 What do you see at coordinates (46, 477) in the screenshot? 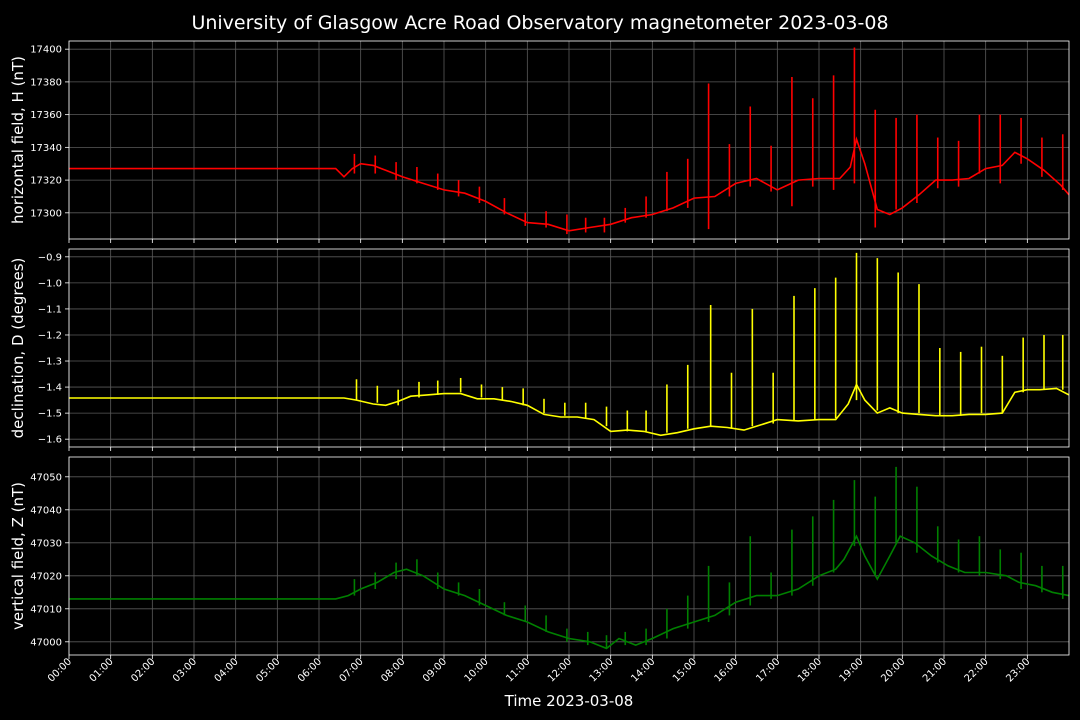
I see `y-tick-label-z: 47050` at bounding box center [46, 477].